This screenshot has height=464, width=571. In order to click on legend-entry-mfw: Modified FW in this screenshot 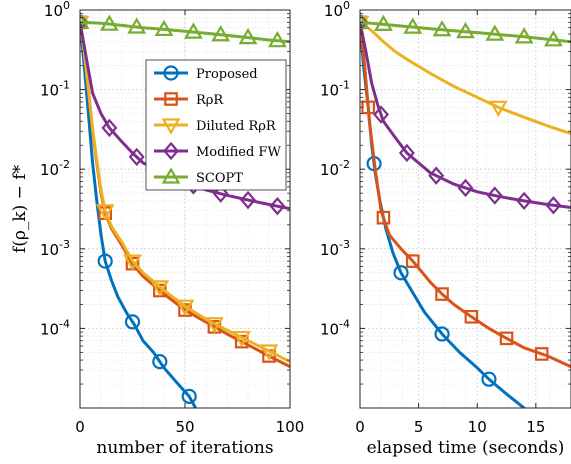, I will do `click(217, 152)`.